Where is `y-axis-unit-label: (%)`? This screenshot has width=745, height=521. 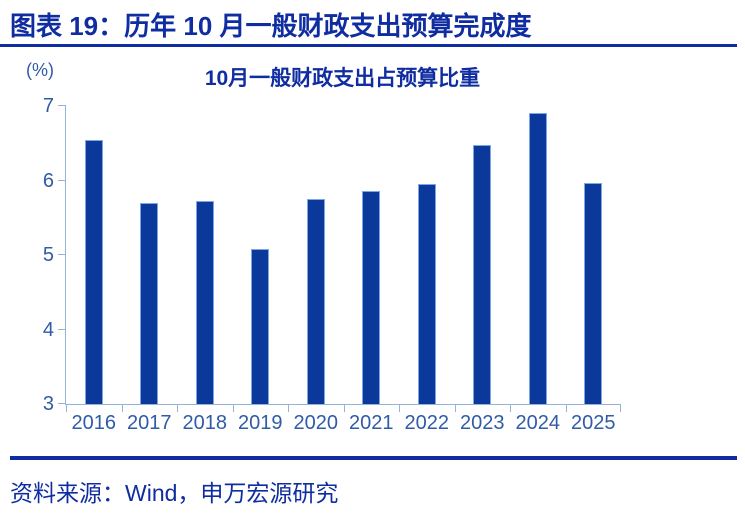
y-axis-unit-label: (%) is located at coordinates (40, 70).